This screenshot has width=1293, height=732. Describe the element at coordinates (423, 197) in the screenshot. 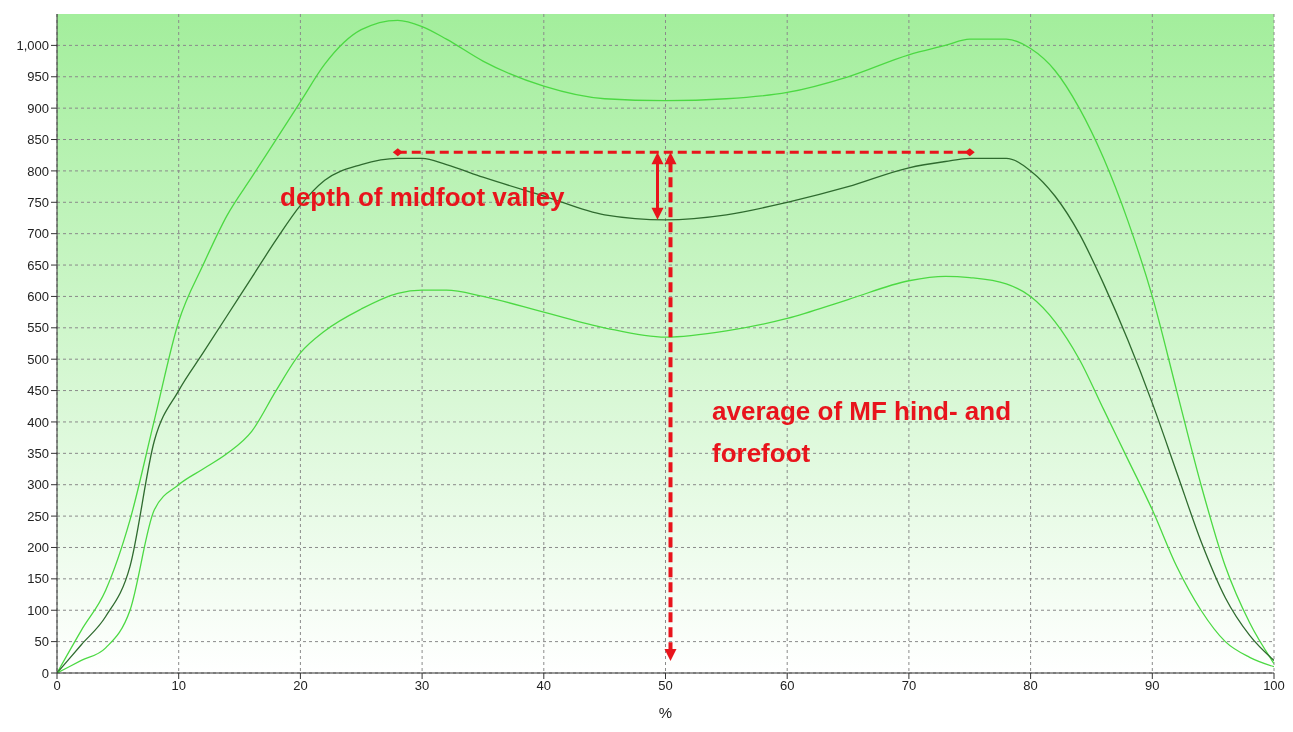

I see `annotation: depth of midfoot valley` at that location.